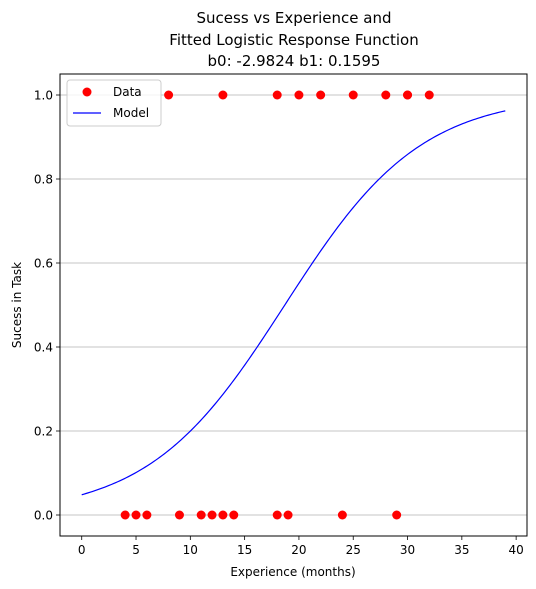 This screenshot has height=589, width=536. I want to click on x-axis-label: Experience (months), so click(292, 572).